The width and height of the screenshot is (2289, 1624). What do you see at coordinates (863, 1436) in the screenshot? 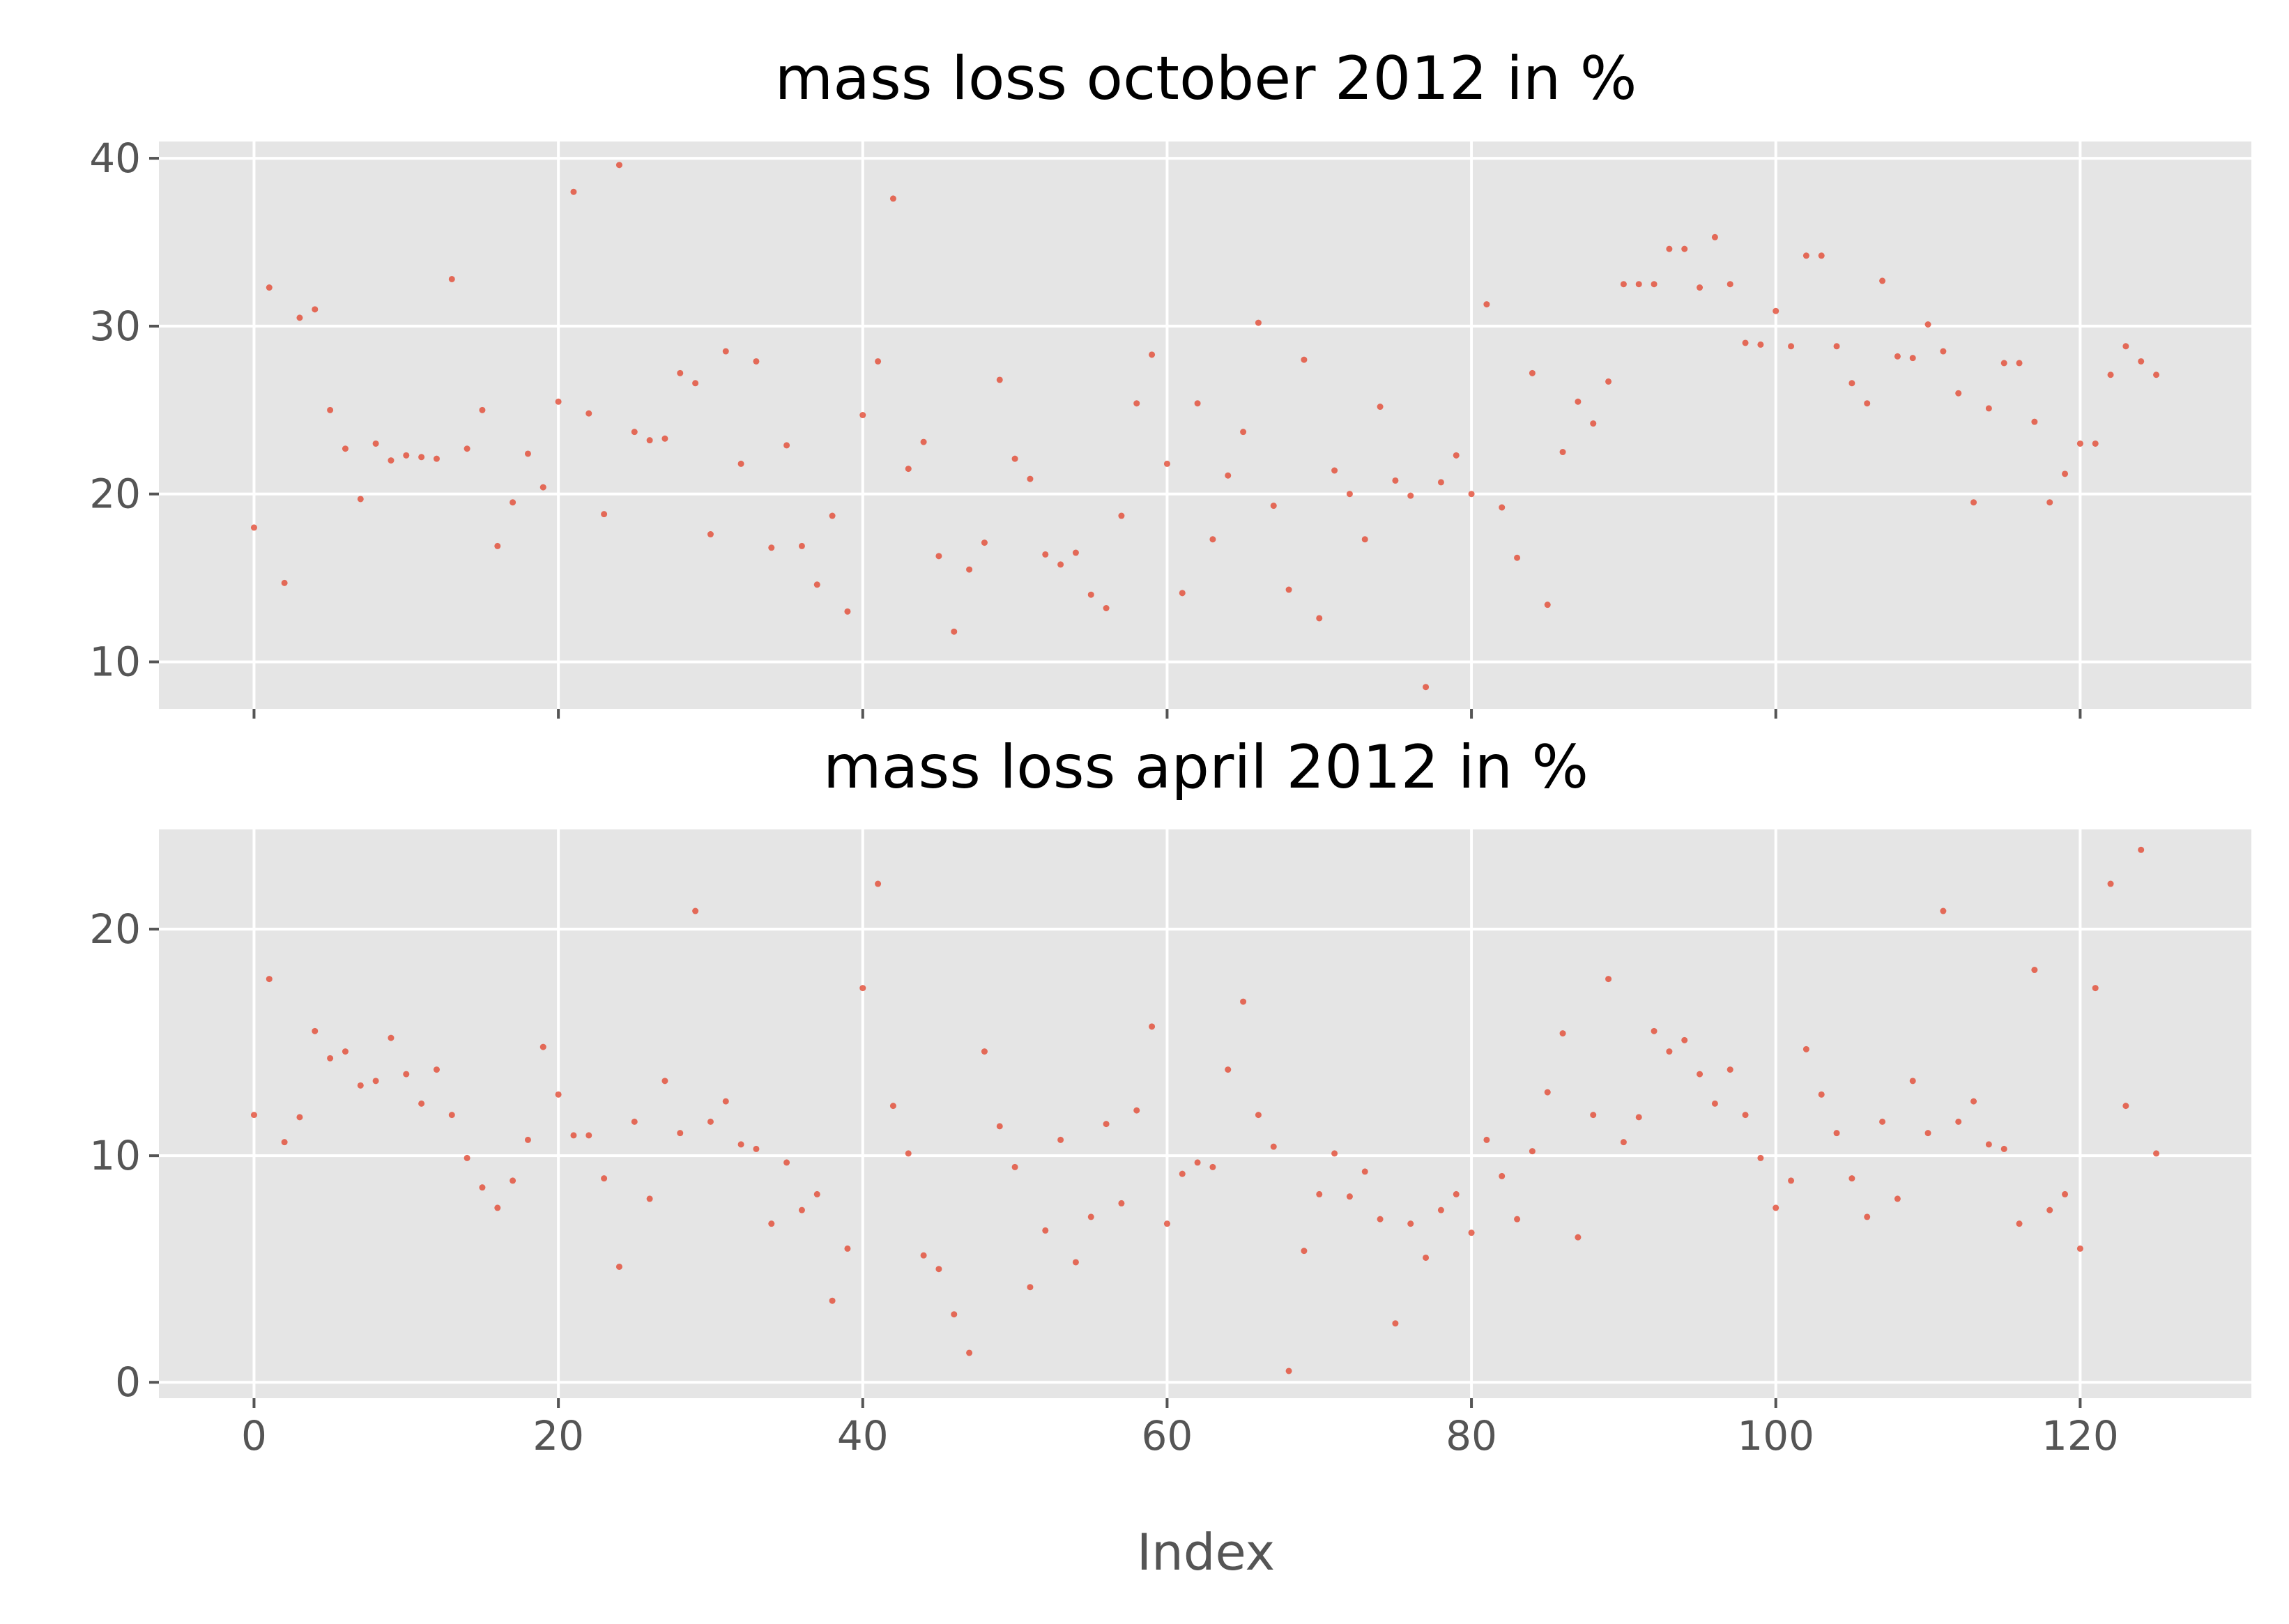
I see `x-tick-label: 40` at bounding box center [863, 1436].